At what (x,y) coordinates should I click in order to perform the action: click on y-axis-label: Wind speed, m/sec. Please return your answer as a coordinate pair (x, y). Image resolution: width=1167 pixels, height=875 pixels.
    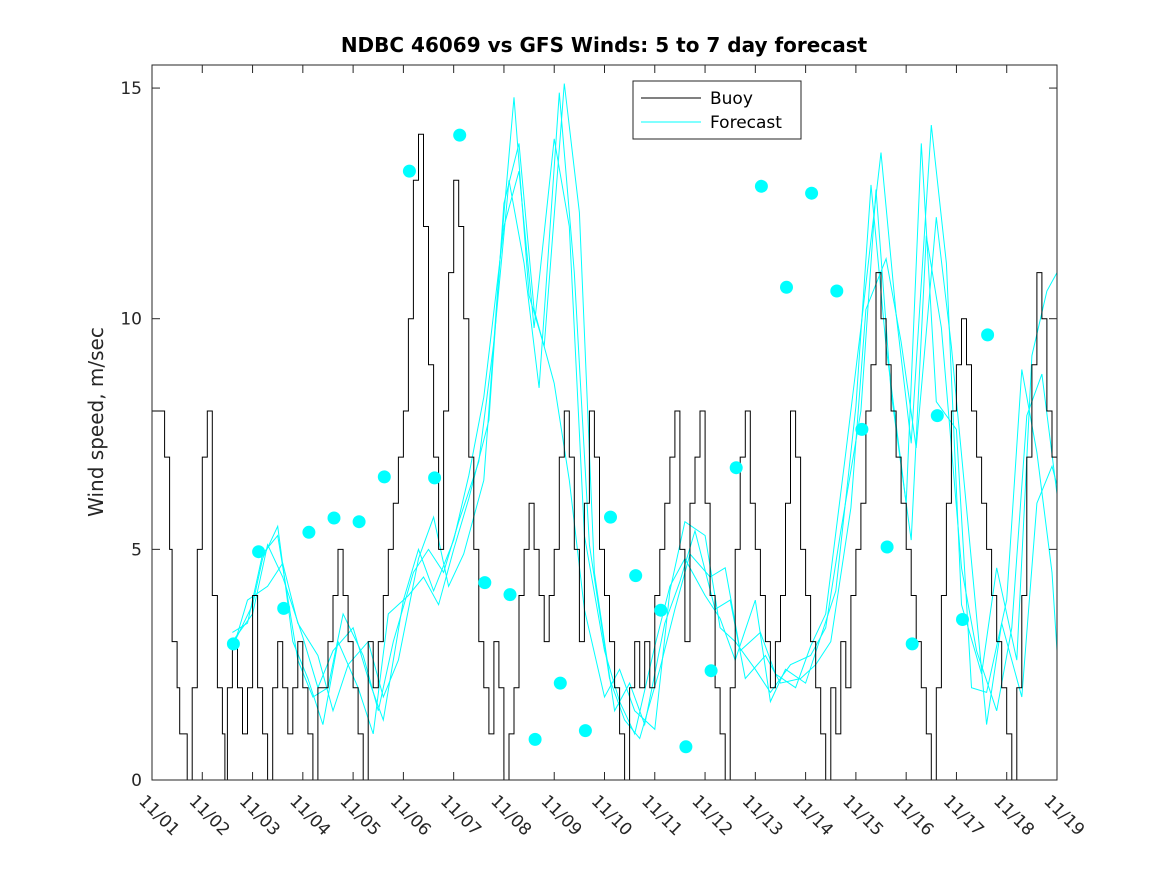
    Looking at the image, I should click on (96, 422).